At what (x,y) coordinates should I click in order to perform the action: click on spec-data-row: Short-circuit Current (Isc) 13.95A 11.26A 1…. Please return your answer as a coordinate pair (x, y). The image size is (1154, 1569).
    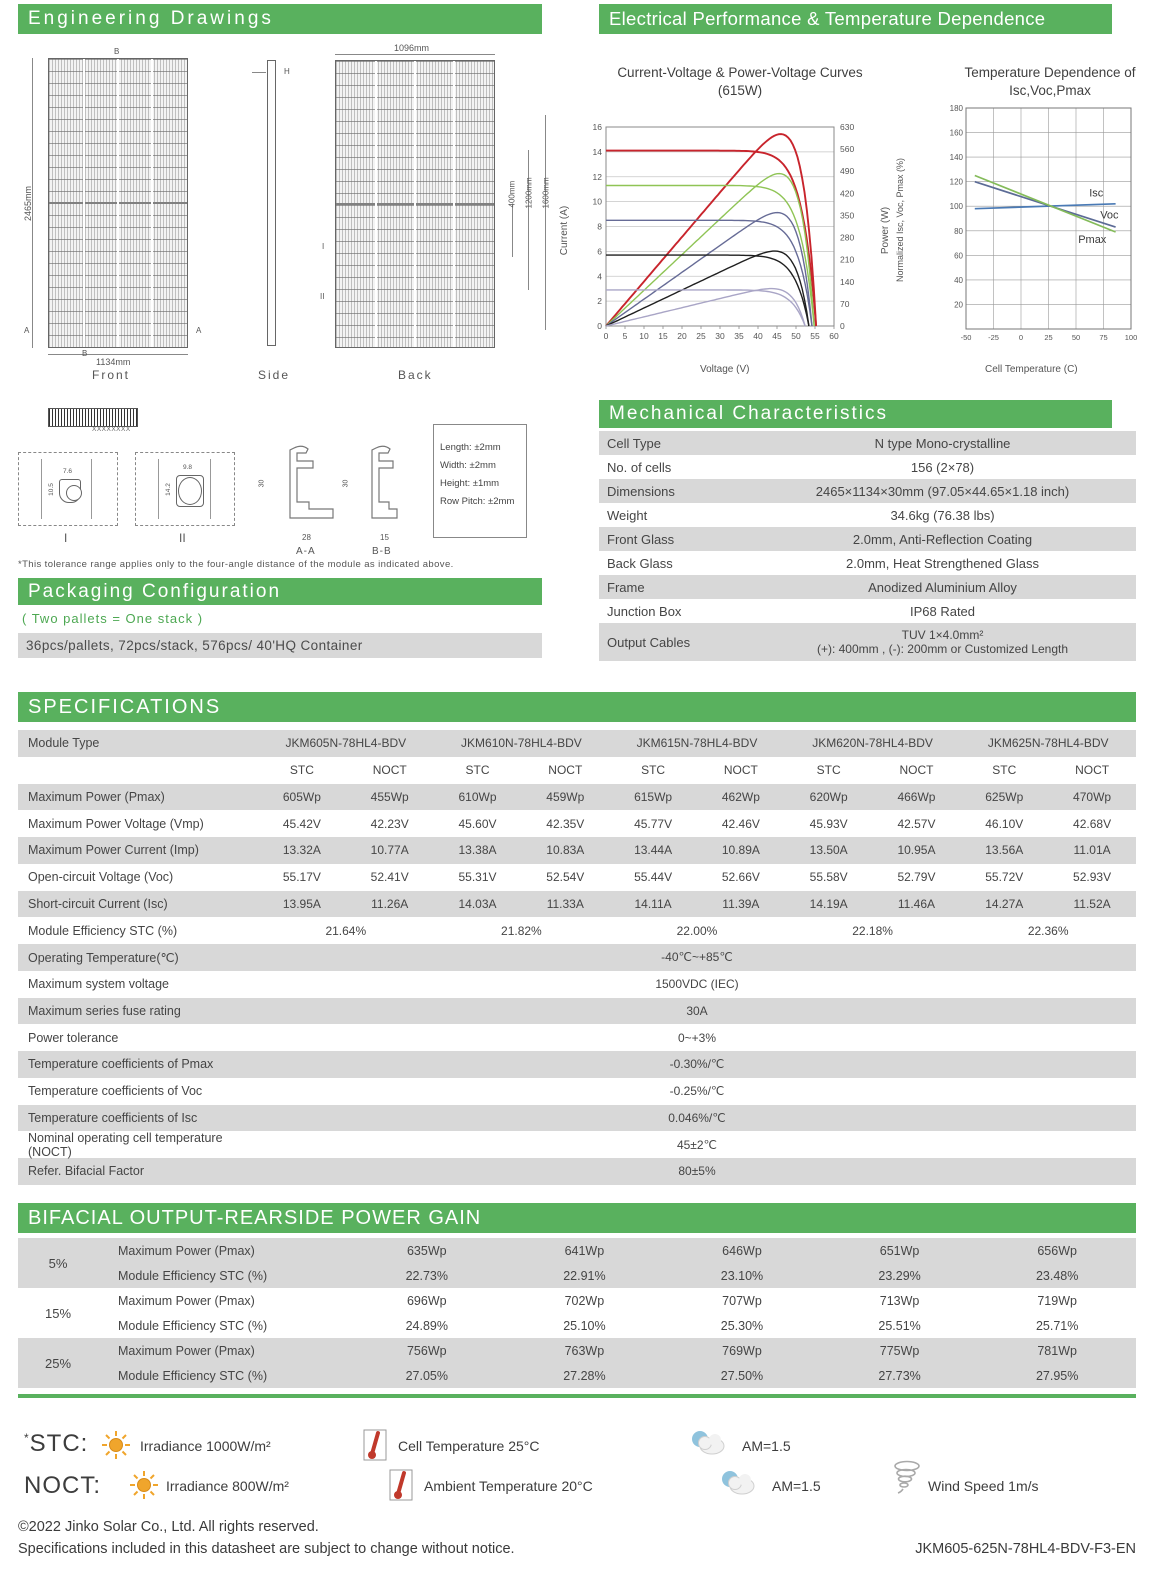
    Looking at the image, I should click on (577, 904).